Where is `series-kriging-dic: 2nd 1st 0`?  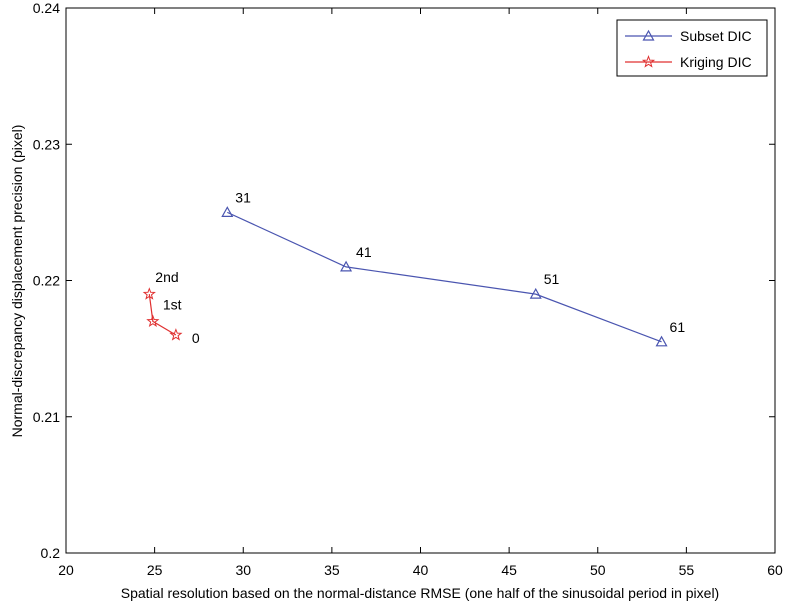
series-kriging-dic: 2nd 1st 0 is located at coordinates (171, 307).